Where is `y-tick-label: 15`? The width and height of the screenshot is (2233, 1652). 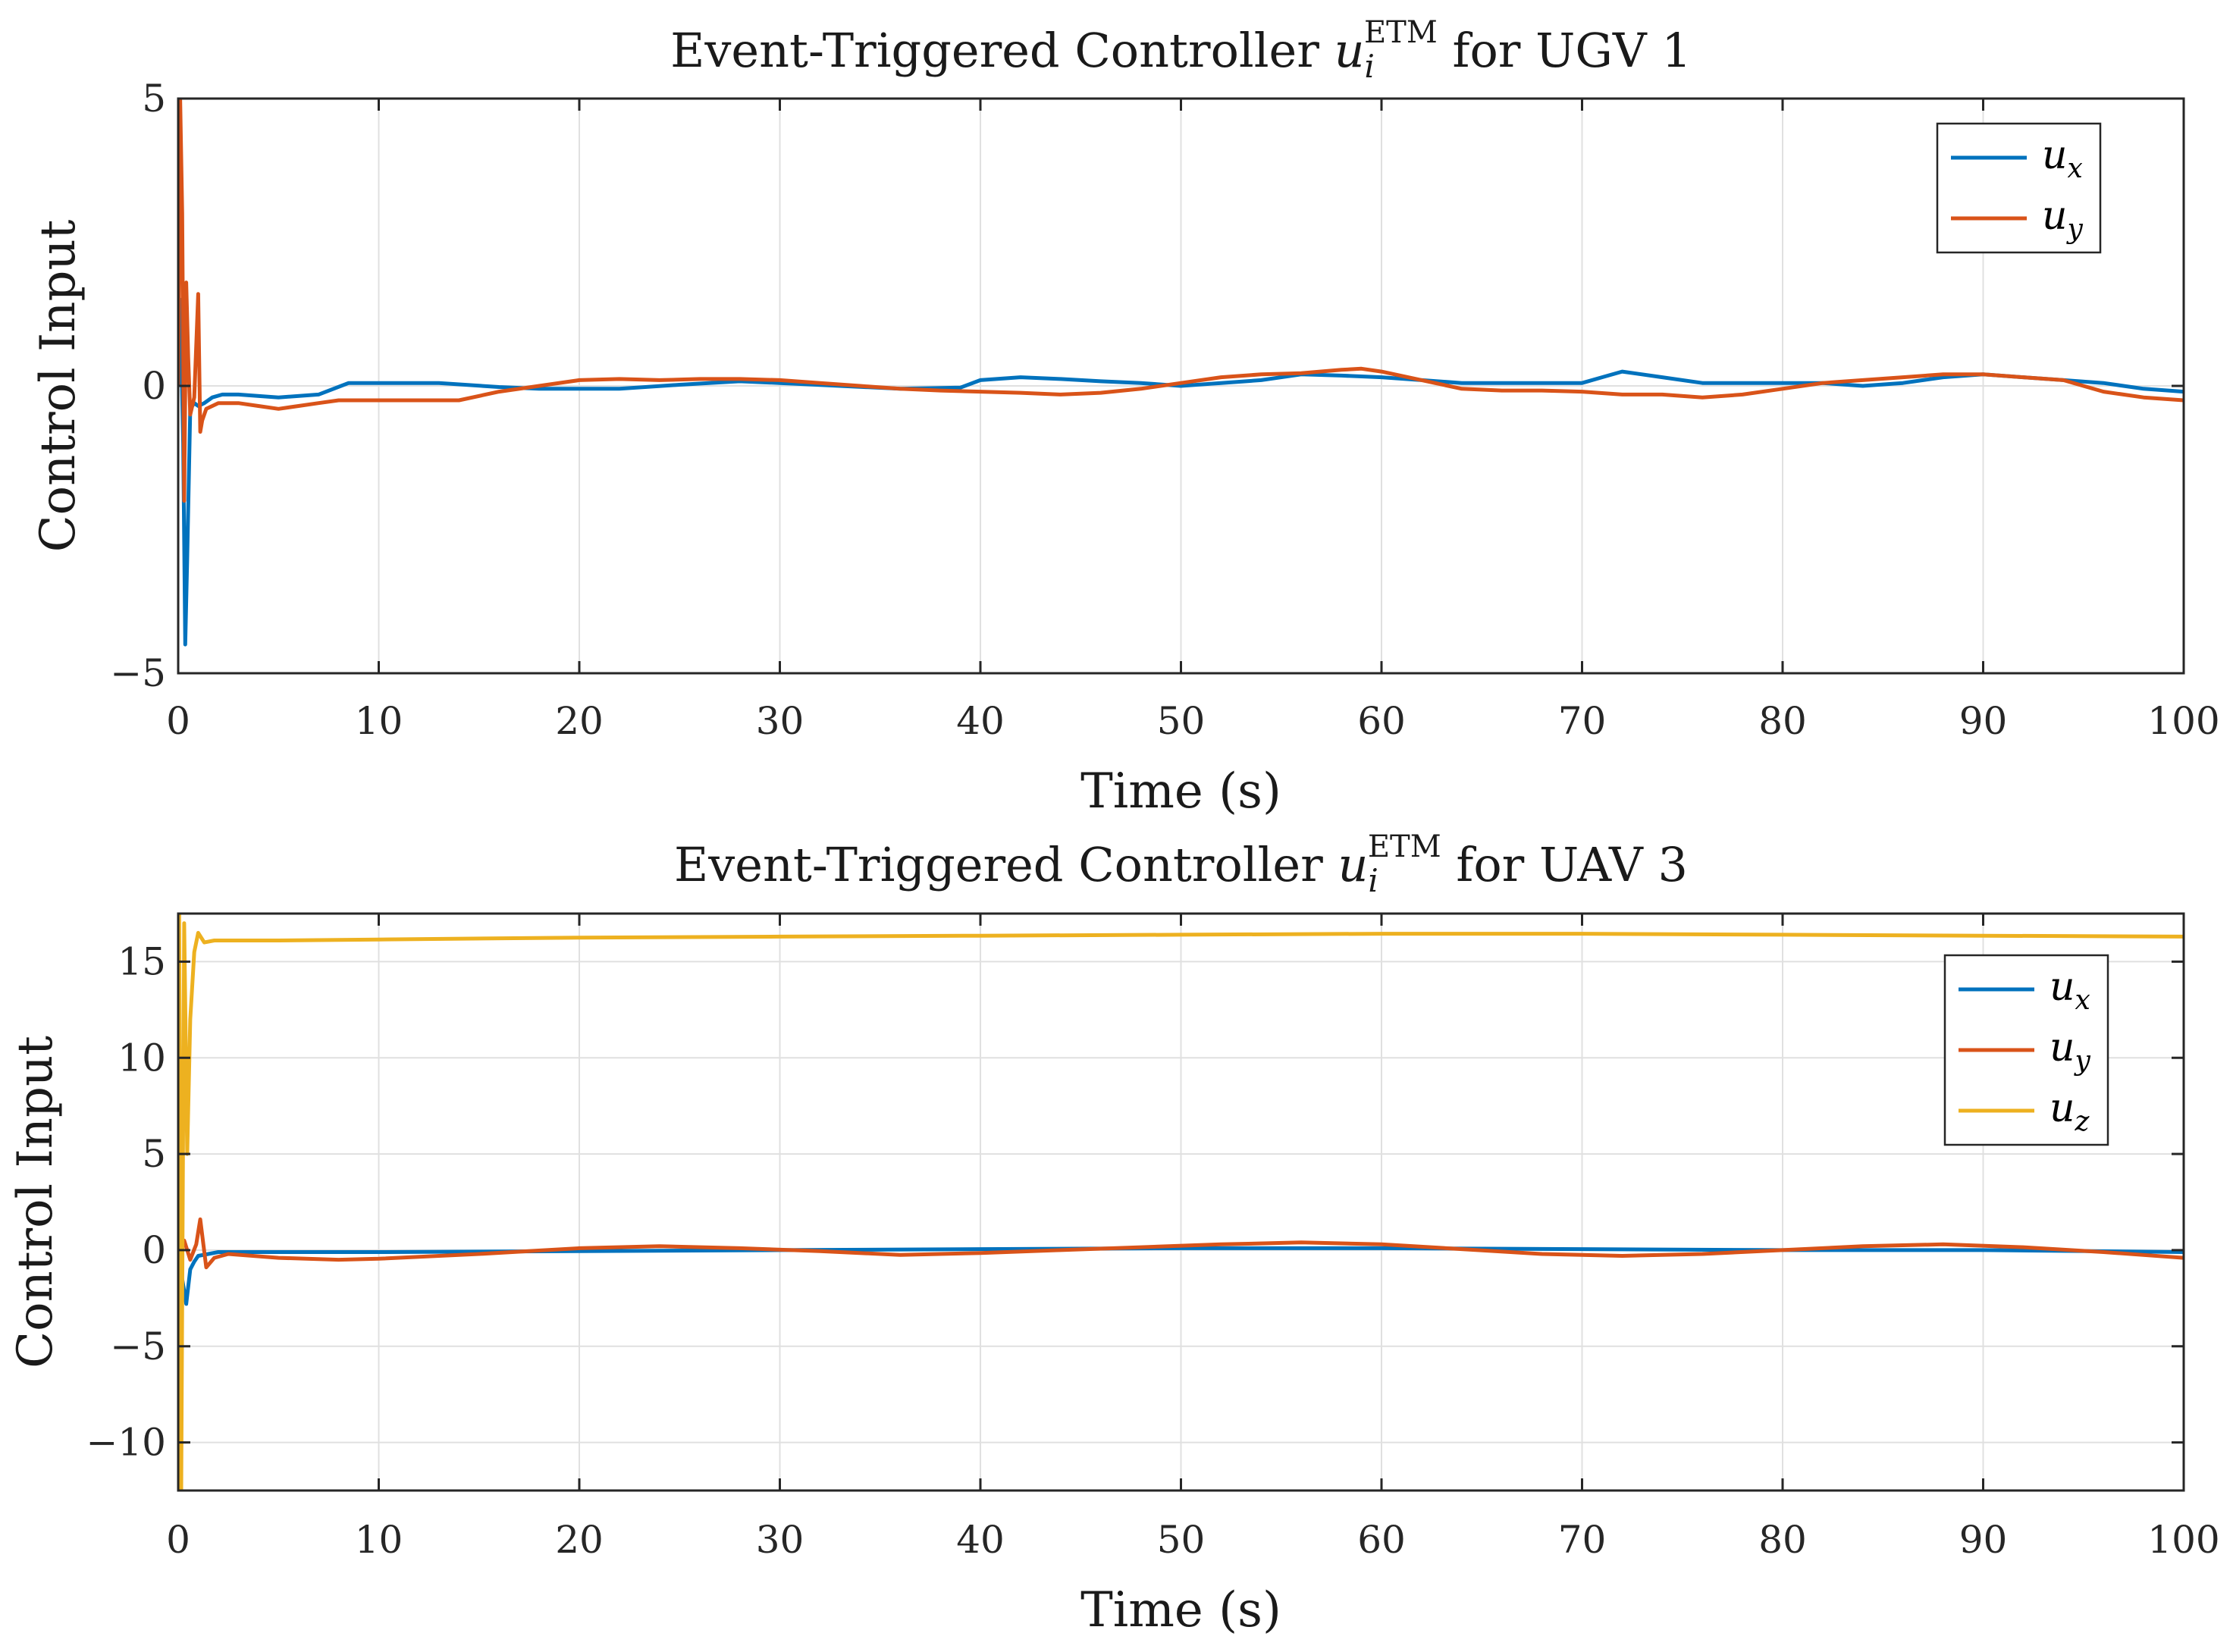 y-tick-label: 15 is located at coordinates (142, 961).